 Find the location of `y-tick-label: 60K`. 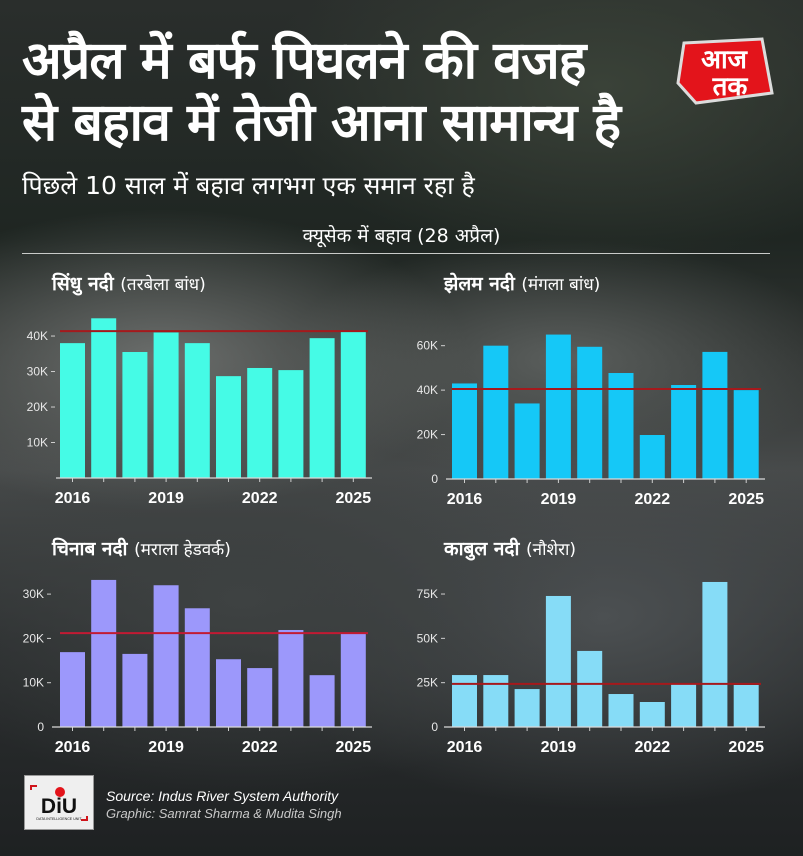

y-tick-label: 60K is located at coordinates (427, 346).